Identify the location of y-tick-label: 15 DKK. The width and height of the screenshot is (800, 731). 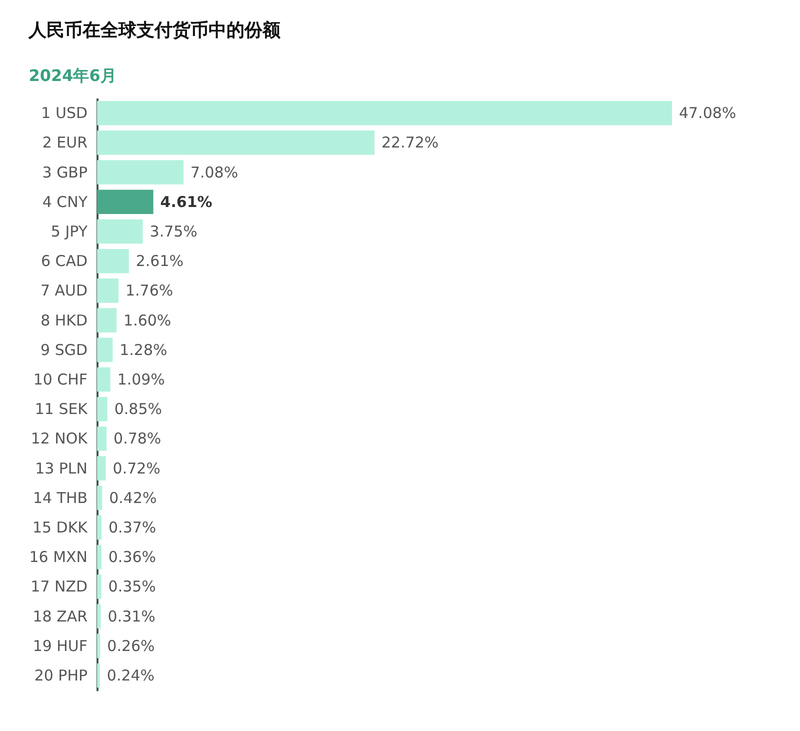
(60, 527).